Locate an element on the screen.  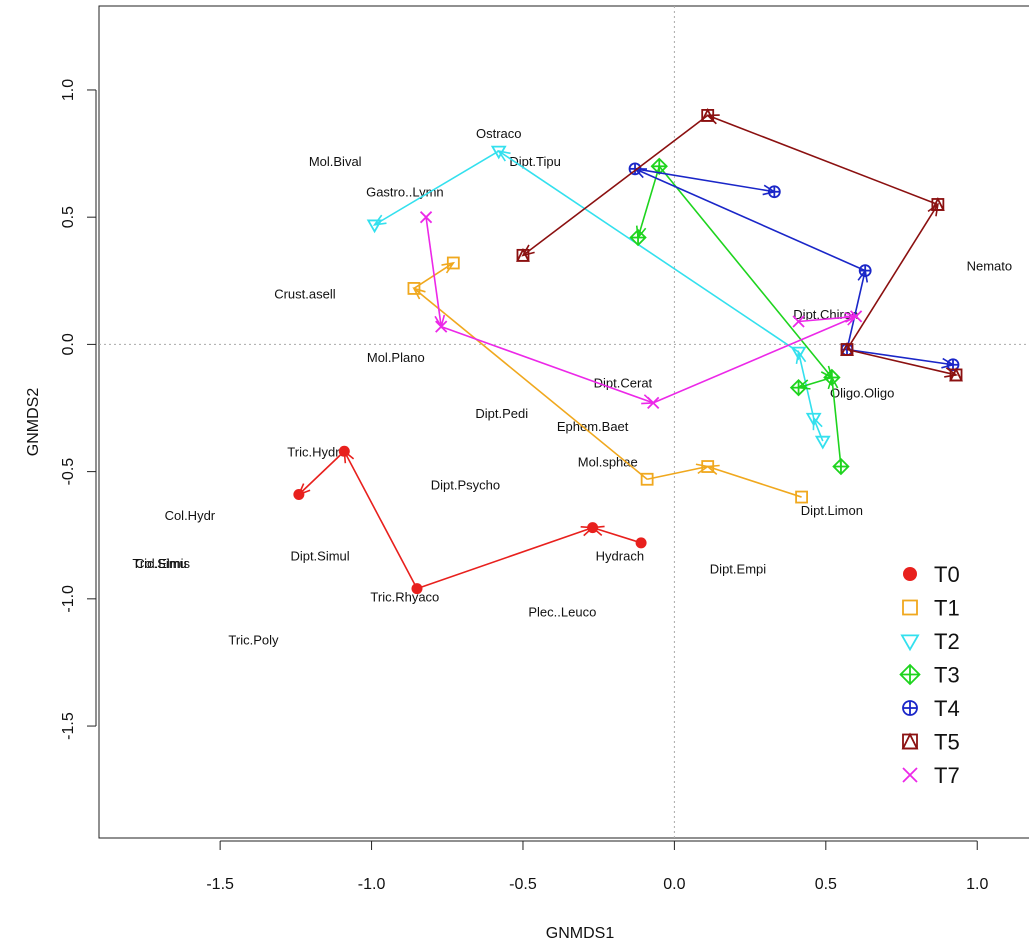
species-label: Oligo.Oligo is located at coordinates (862, 393).